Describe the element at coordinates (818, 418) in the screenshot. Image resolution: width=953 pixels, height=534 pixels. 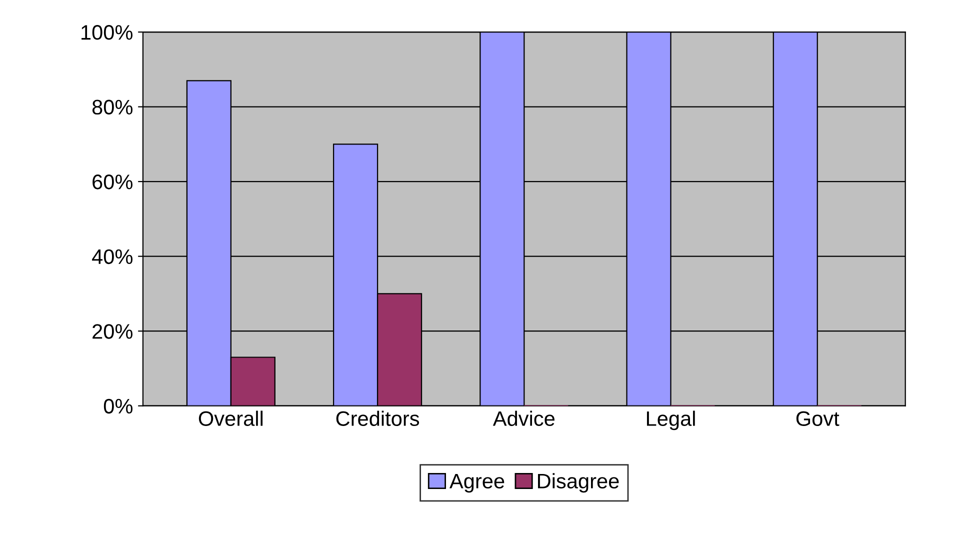
I see `x-tick-label: Govt` at that location.